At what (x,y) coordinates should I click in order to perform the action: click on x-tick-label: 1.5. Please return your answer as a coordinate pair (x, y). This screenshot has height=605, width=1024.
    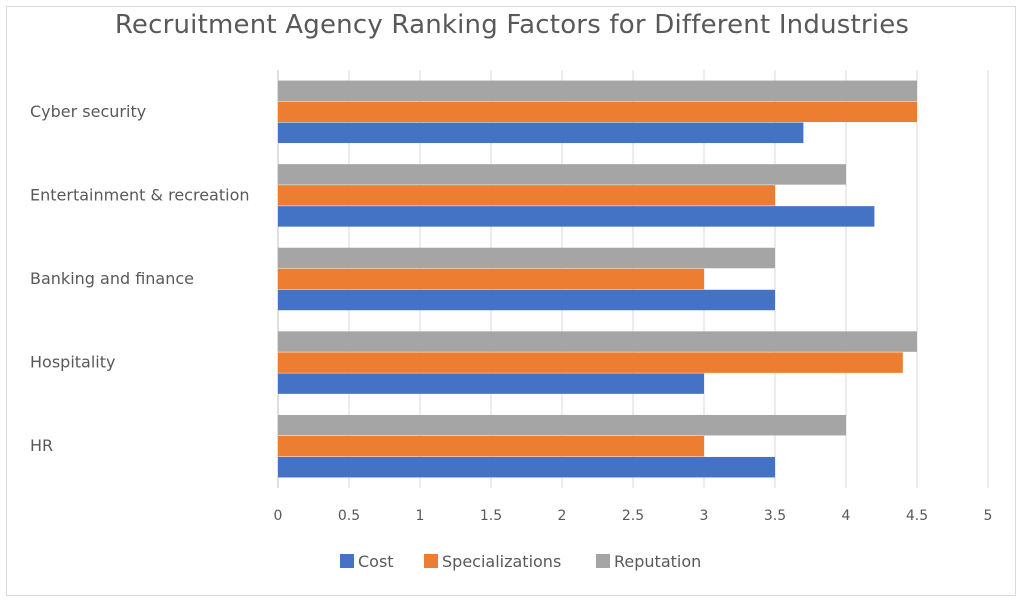
    Looking at the image, I should click on (491, 516).